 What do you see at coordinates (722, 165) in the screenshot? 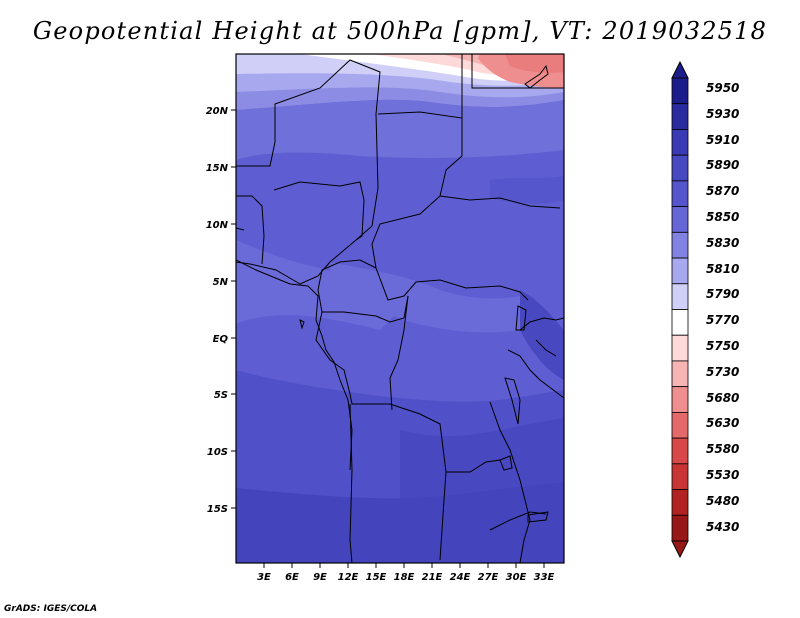
I see `colorbar-label-5890: 5890` at bounding box center [722, 165].